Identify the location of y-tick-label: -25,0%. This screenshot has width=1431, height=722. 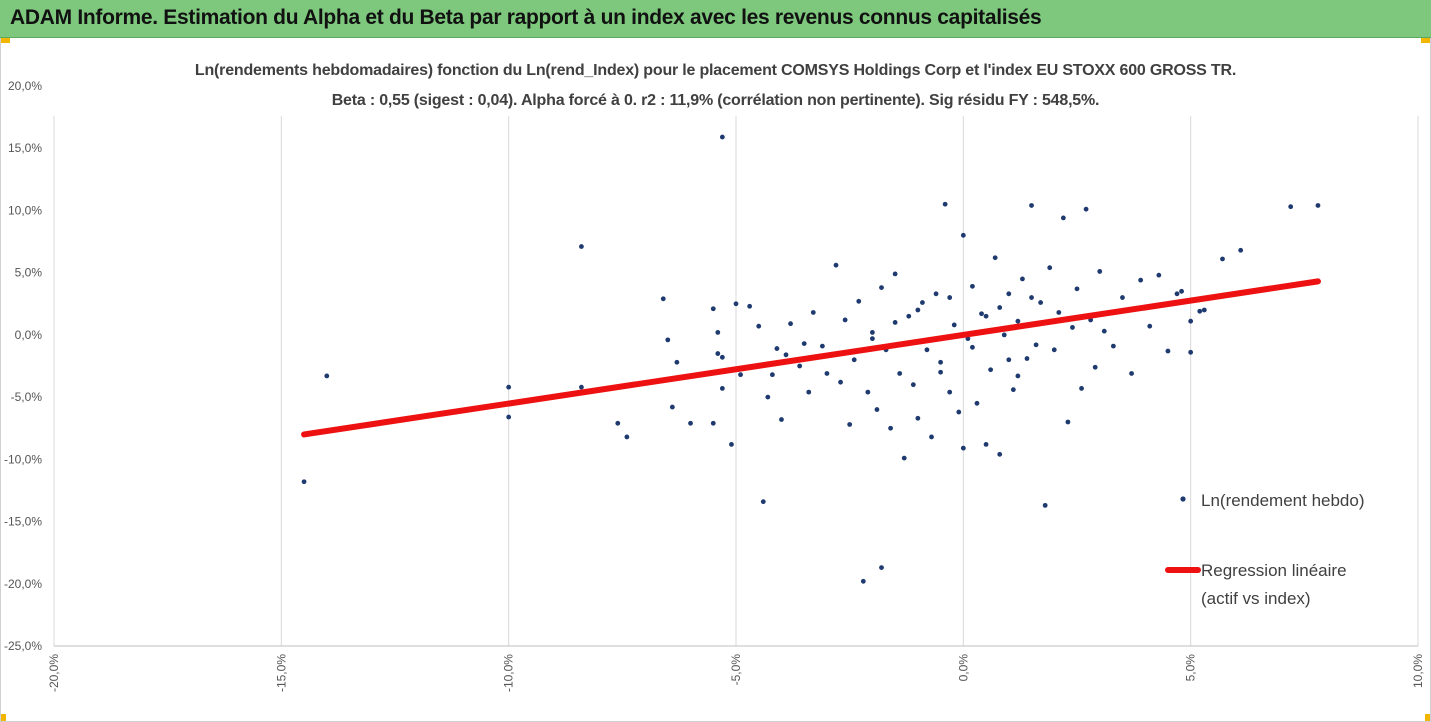
(23, 646).